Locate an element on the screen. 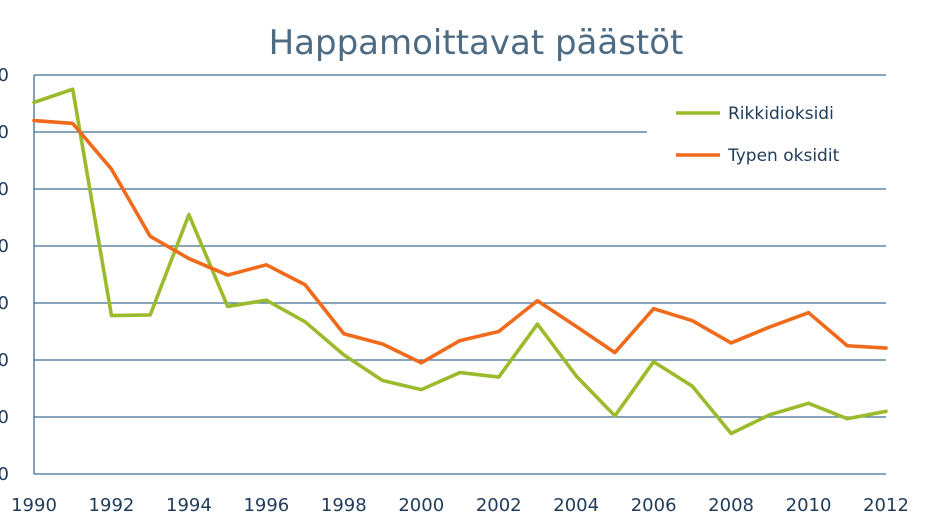  x-tick-label: 1990 is located at coordinates (34, 505).